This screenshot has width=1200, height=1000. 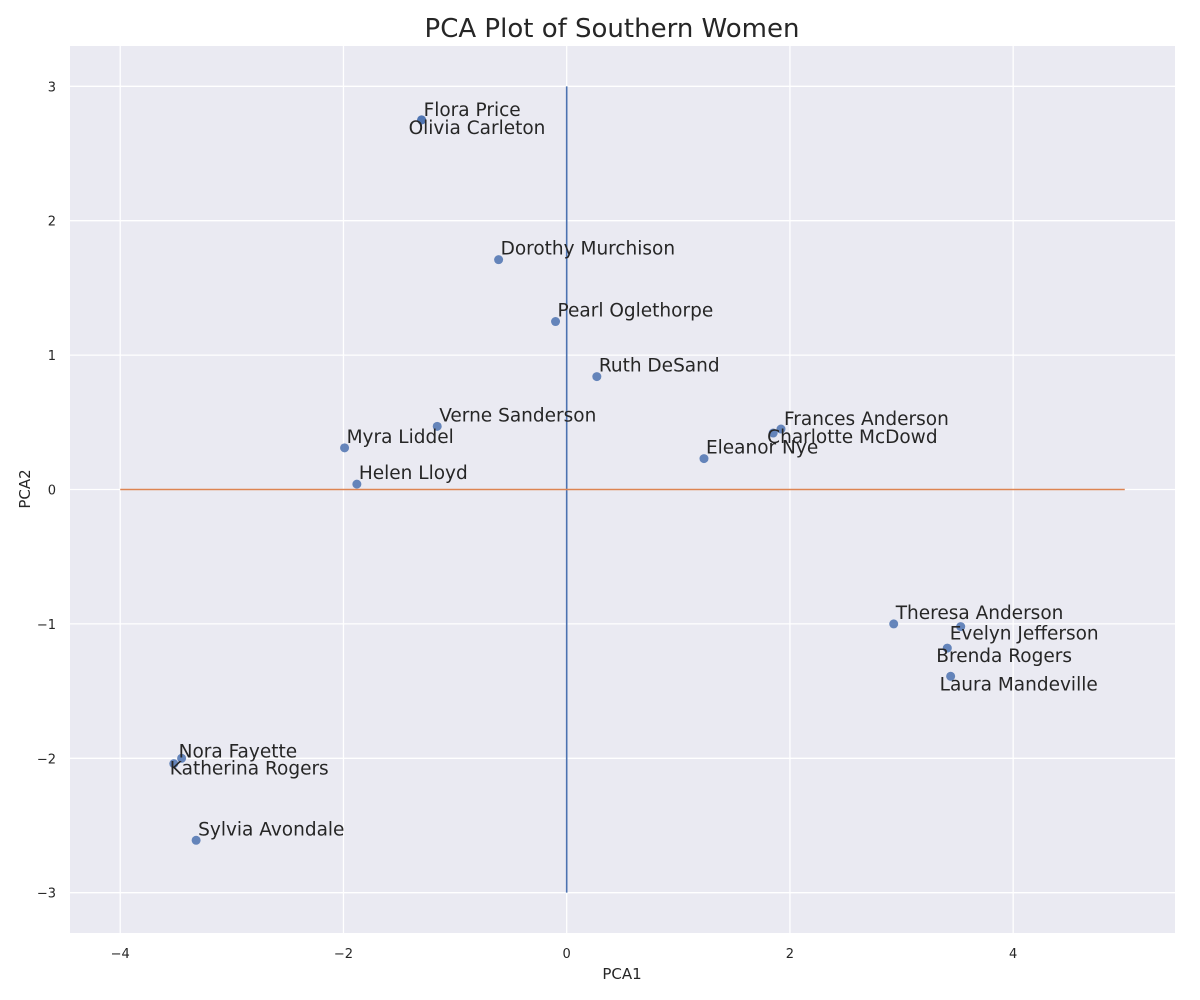 I want to click on point-label: Dorothy Murchison, so click(x=588, y=249).